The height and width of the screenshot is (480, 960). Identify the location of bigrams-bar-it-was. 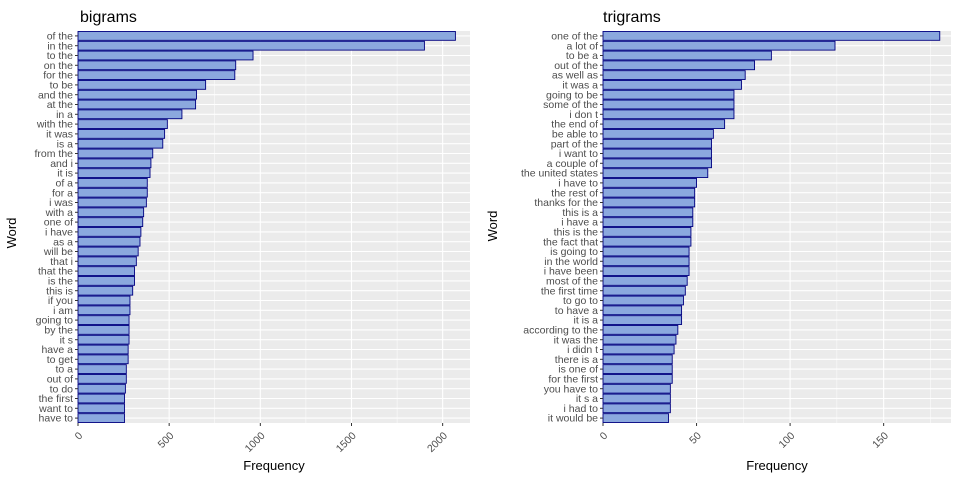
(121, 134).